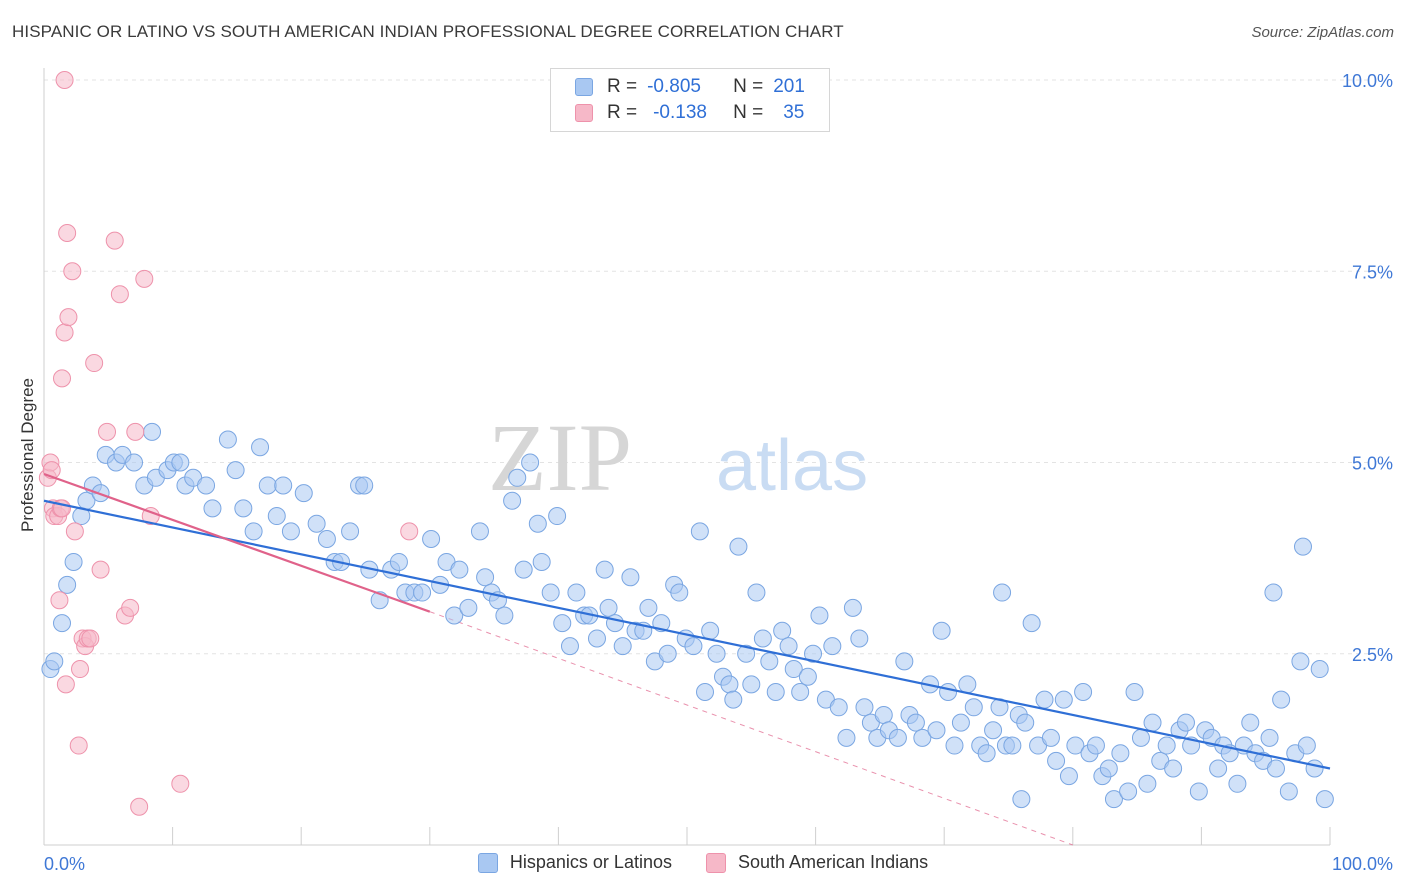 This screenshot has width=1406, height=892. Describe the element at coordinates (590, 862) in the screenshot. I see `series-legend-label: Hispanics or Latinos` at that location.